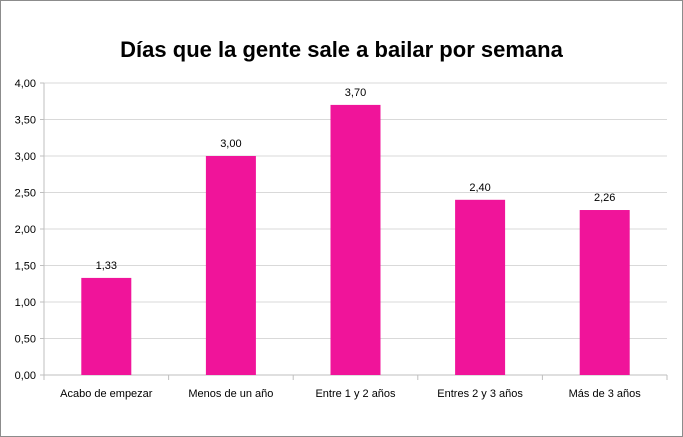 This screenshot has height=437, width=683. Describe the element at coordinates (25, 267) in the screenshot. I see `y-tick-label: 1,50` at that location.